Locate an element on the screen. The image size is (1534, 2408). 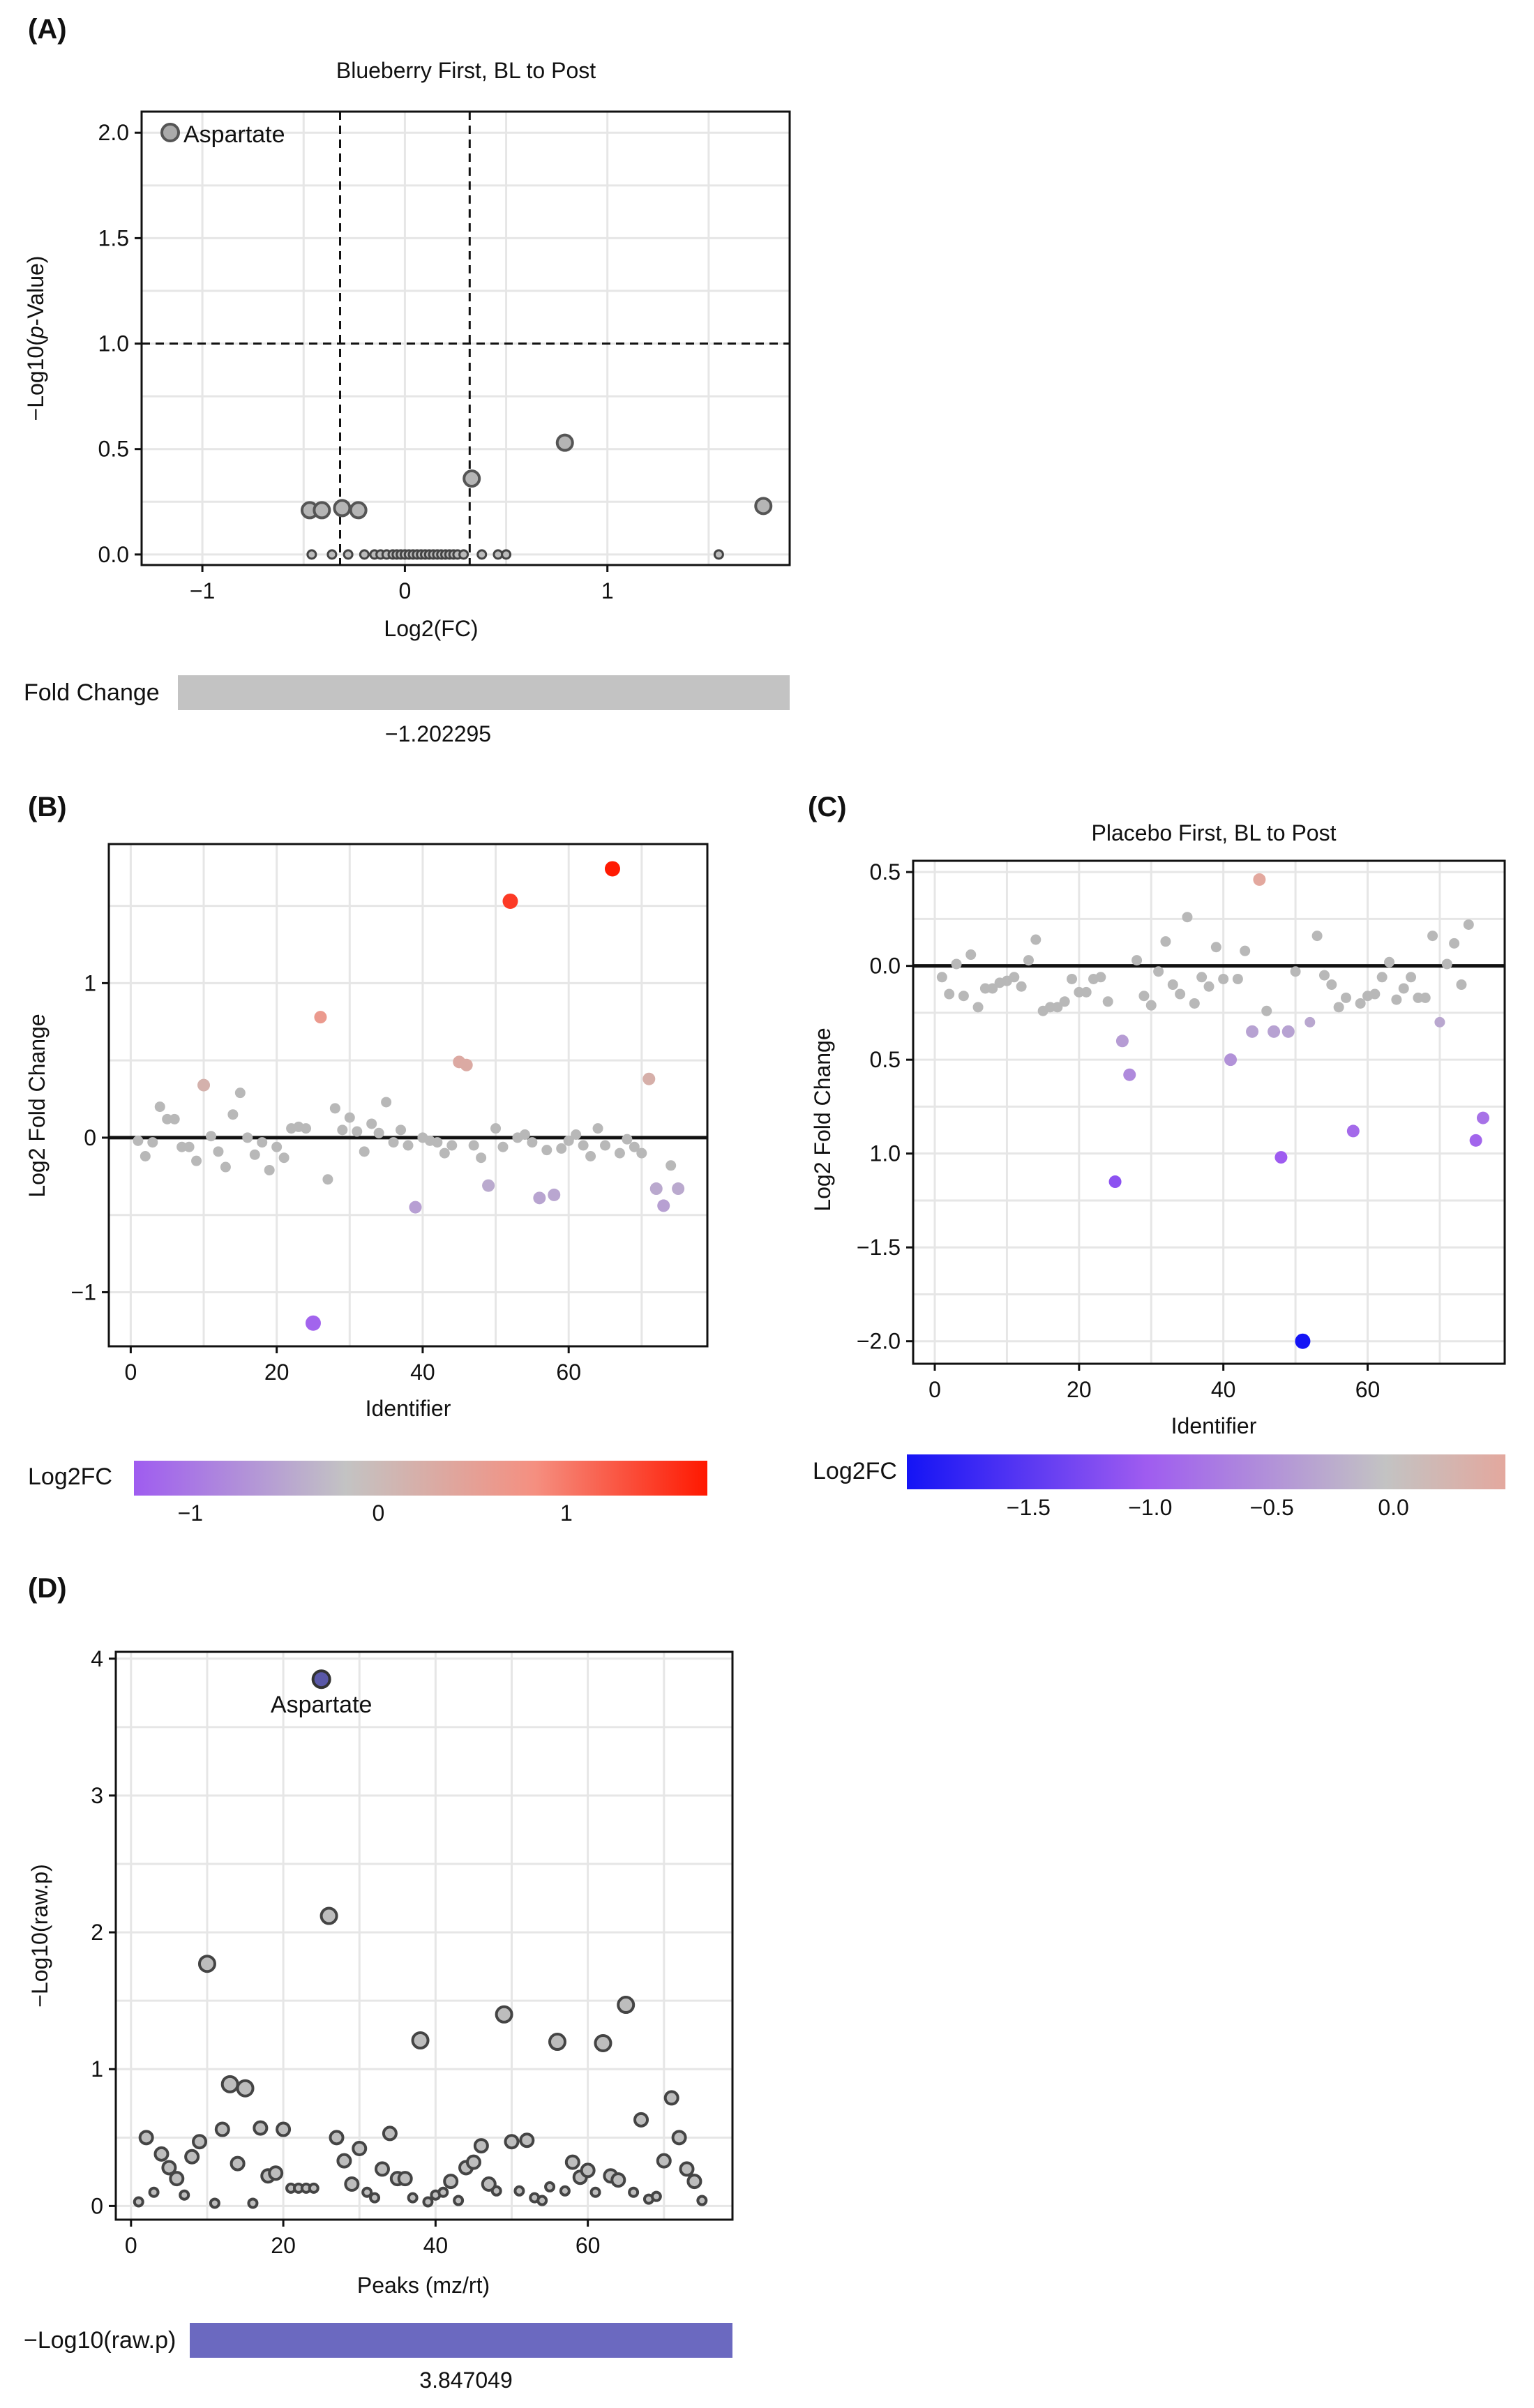
y-tick-label: 1.5 is located at coordinates (114, 238).